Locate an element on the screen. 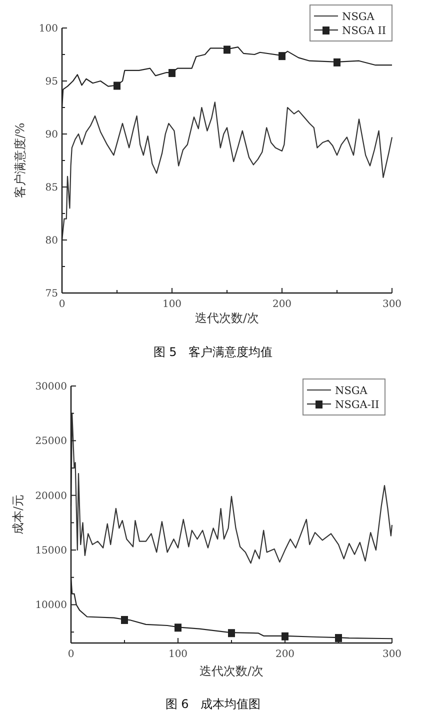  y-tick-label: 80 is located at coordinates (51, 241).